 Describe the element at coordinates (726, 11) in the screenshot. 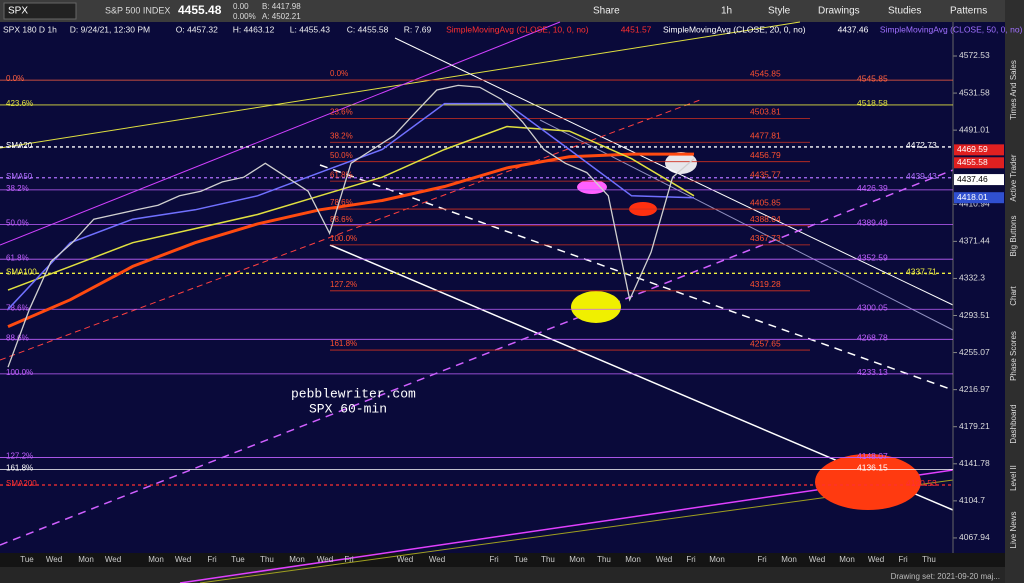

I see `toolbar-button: 1h` at that location.